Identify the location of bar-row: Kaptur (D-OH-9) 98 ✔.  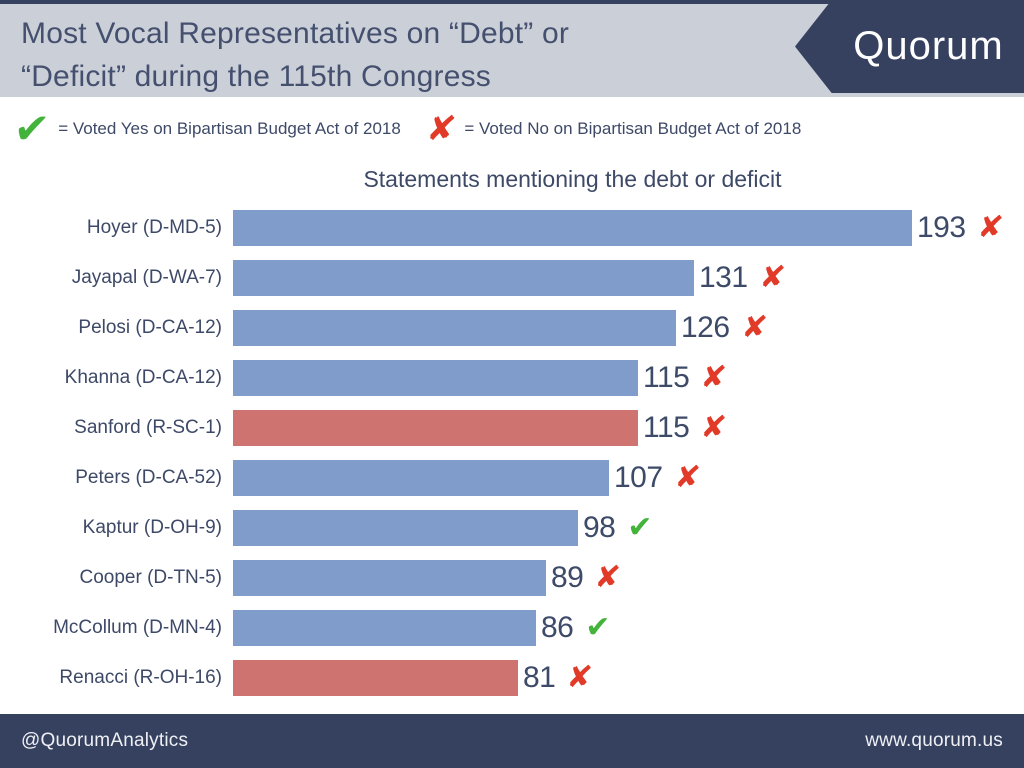
(512, 528).